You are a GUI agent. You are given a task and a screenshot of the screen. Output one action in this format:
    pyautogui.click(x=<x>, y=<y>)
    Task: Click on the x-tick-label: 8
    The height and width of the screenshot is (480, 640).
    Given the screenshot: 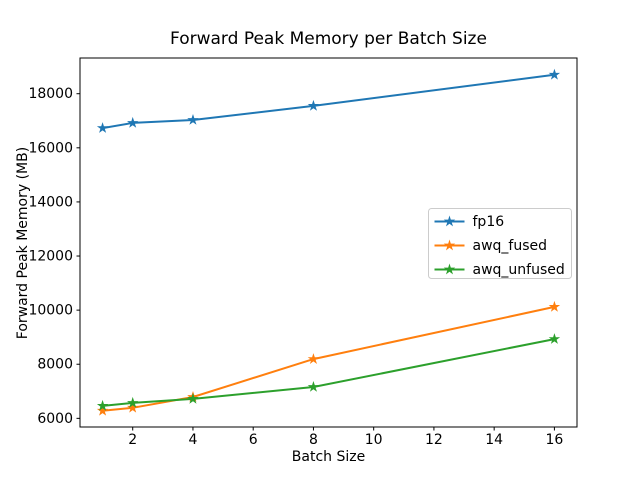 What is the action you would take?
    pyautogui.click(x=313, y=440)
    